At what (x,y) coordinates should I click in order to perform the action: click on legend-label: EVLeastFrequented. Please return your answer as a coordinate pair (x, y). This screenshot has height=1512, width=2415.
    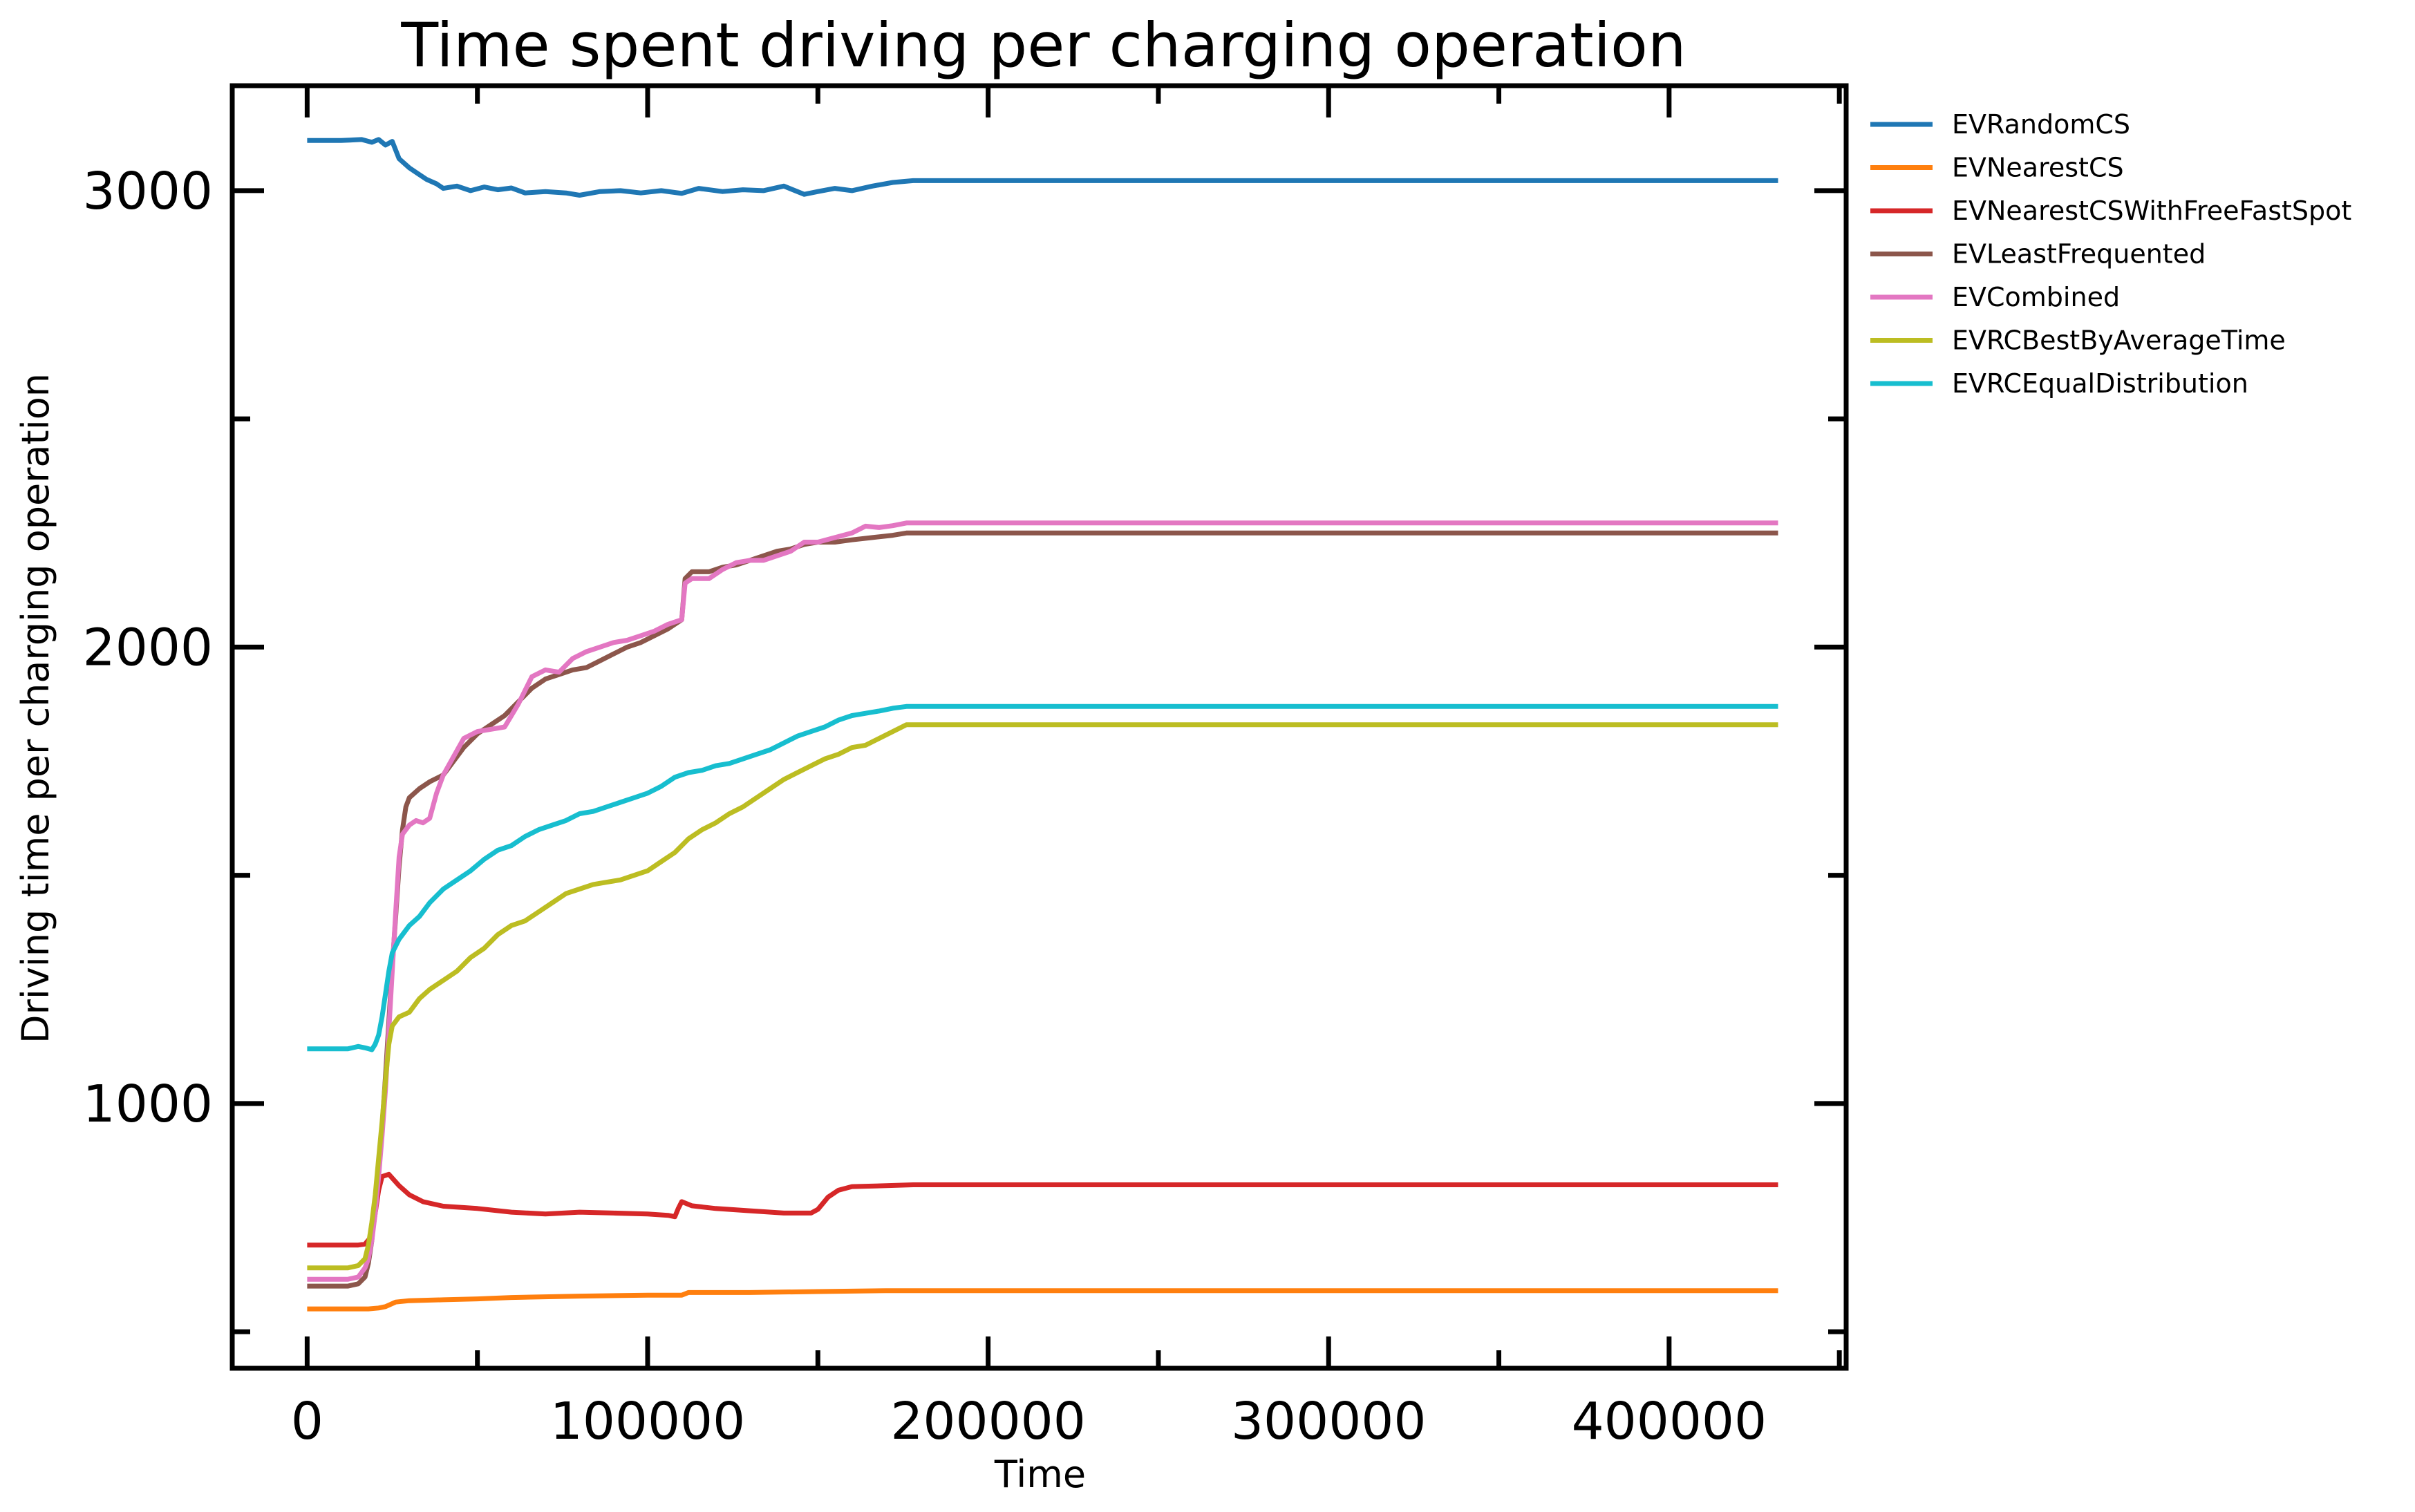
    Looking at the image, I should click on (2079, 254).